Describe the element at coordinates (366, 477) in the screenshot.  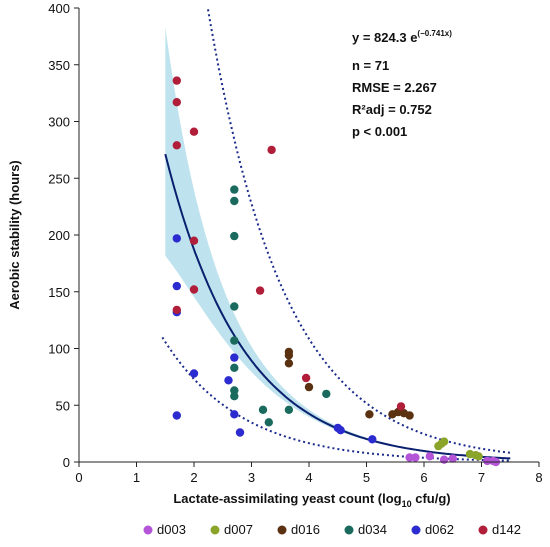
I see `x-tick-label: 5` at that location.